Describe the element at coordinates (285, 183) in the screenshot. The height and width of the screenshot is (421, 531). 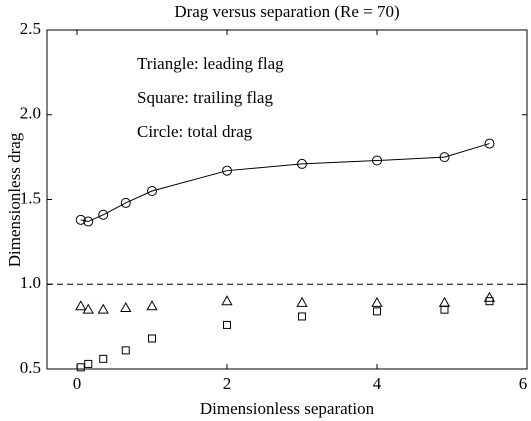
I see `series-line` at that location.